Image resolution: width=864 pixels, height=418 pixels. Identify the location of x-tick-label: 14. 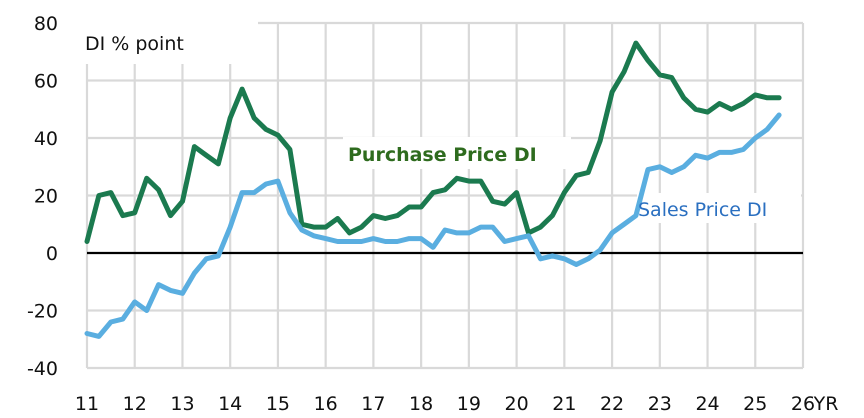
(230, 404).